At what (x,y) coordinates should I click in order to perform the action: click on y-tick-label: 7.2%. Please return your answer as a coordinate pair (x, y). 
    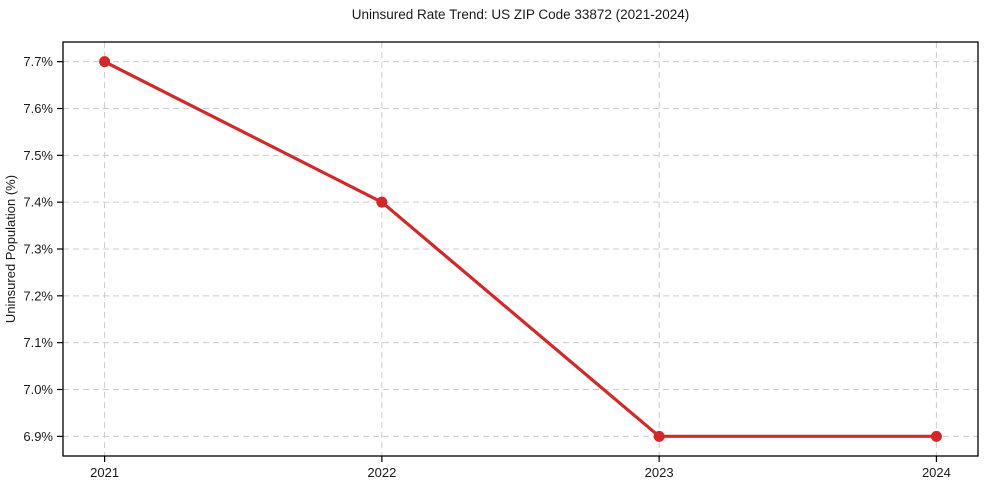
    Looking at the image, I should click on (38, 295).